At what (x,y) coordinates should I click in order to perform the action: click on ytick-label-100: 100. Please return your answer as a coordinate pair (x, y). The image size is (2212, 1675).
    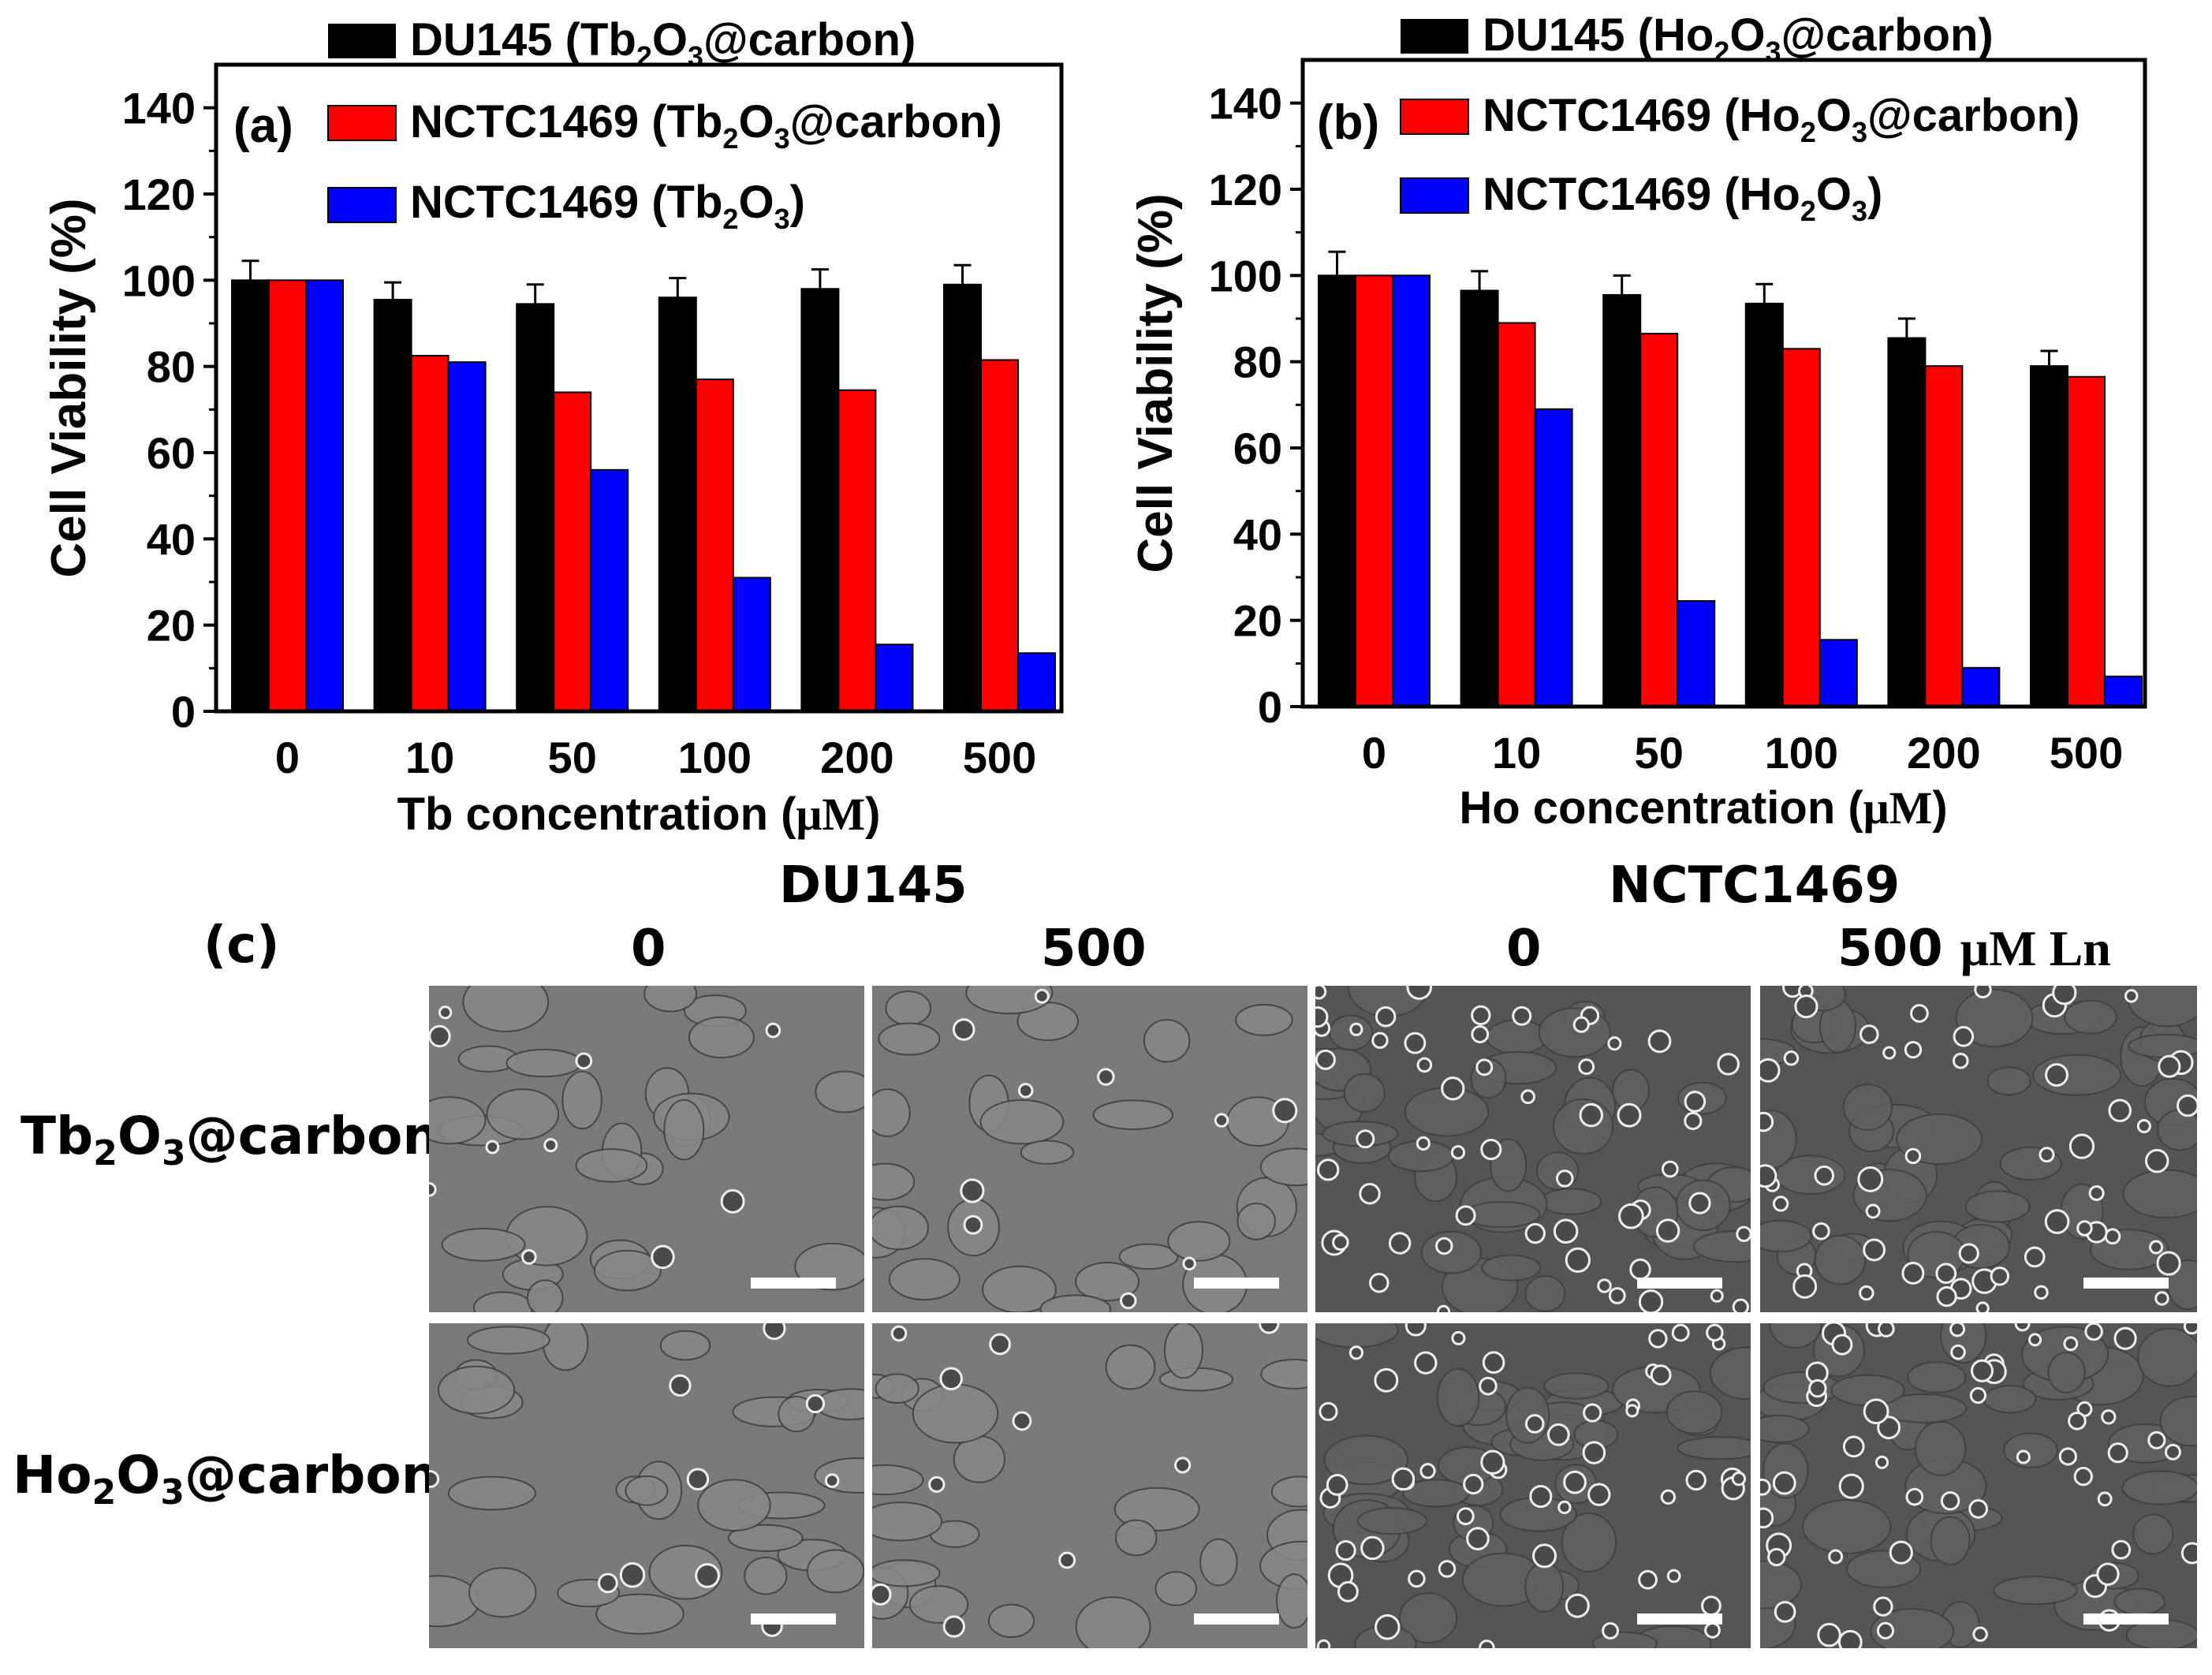
    Looking at the image, I should click on (1245, 275).